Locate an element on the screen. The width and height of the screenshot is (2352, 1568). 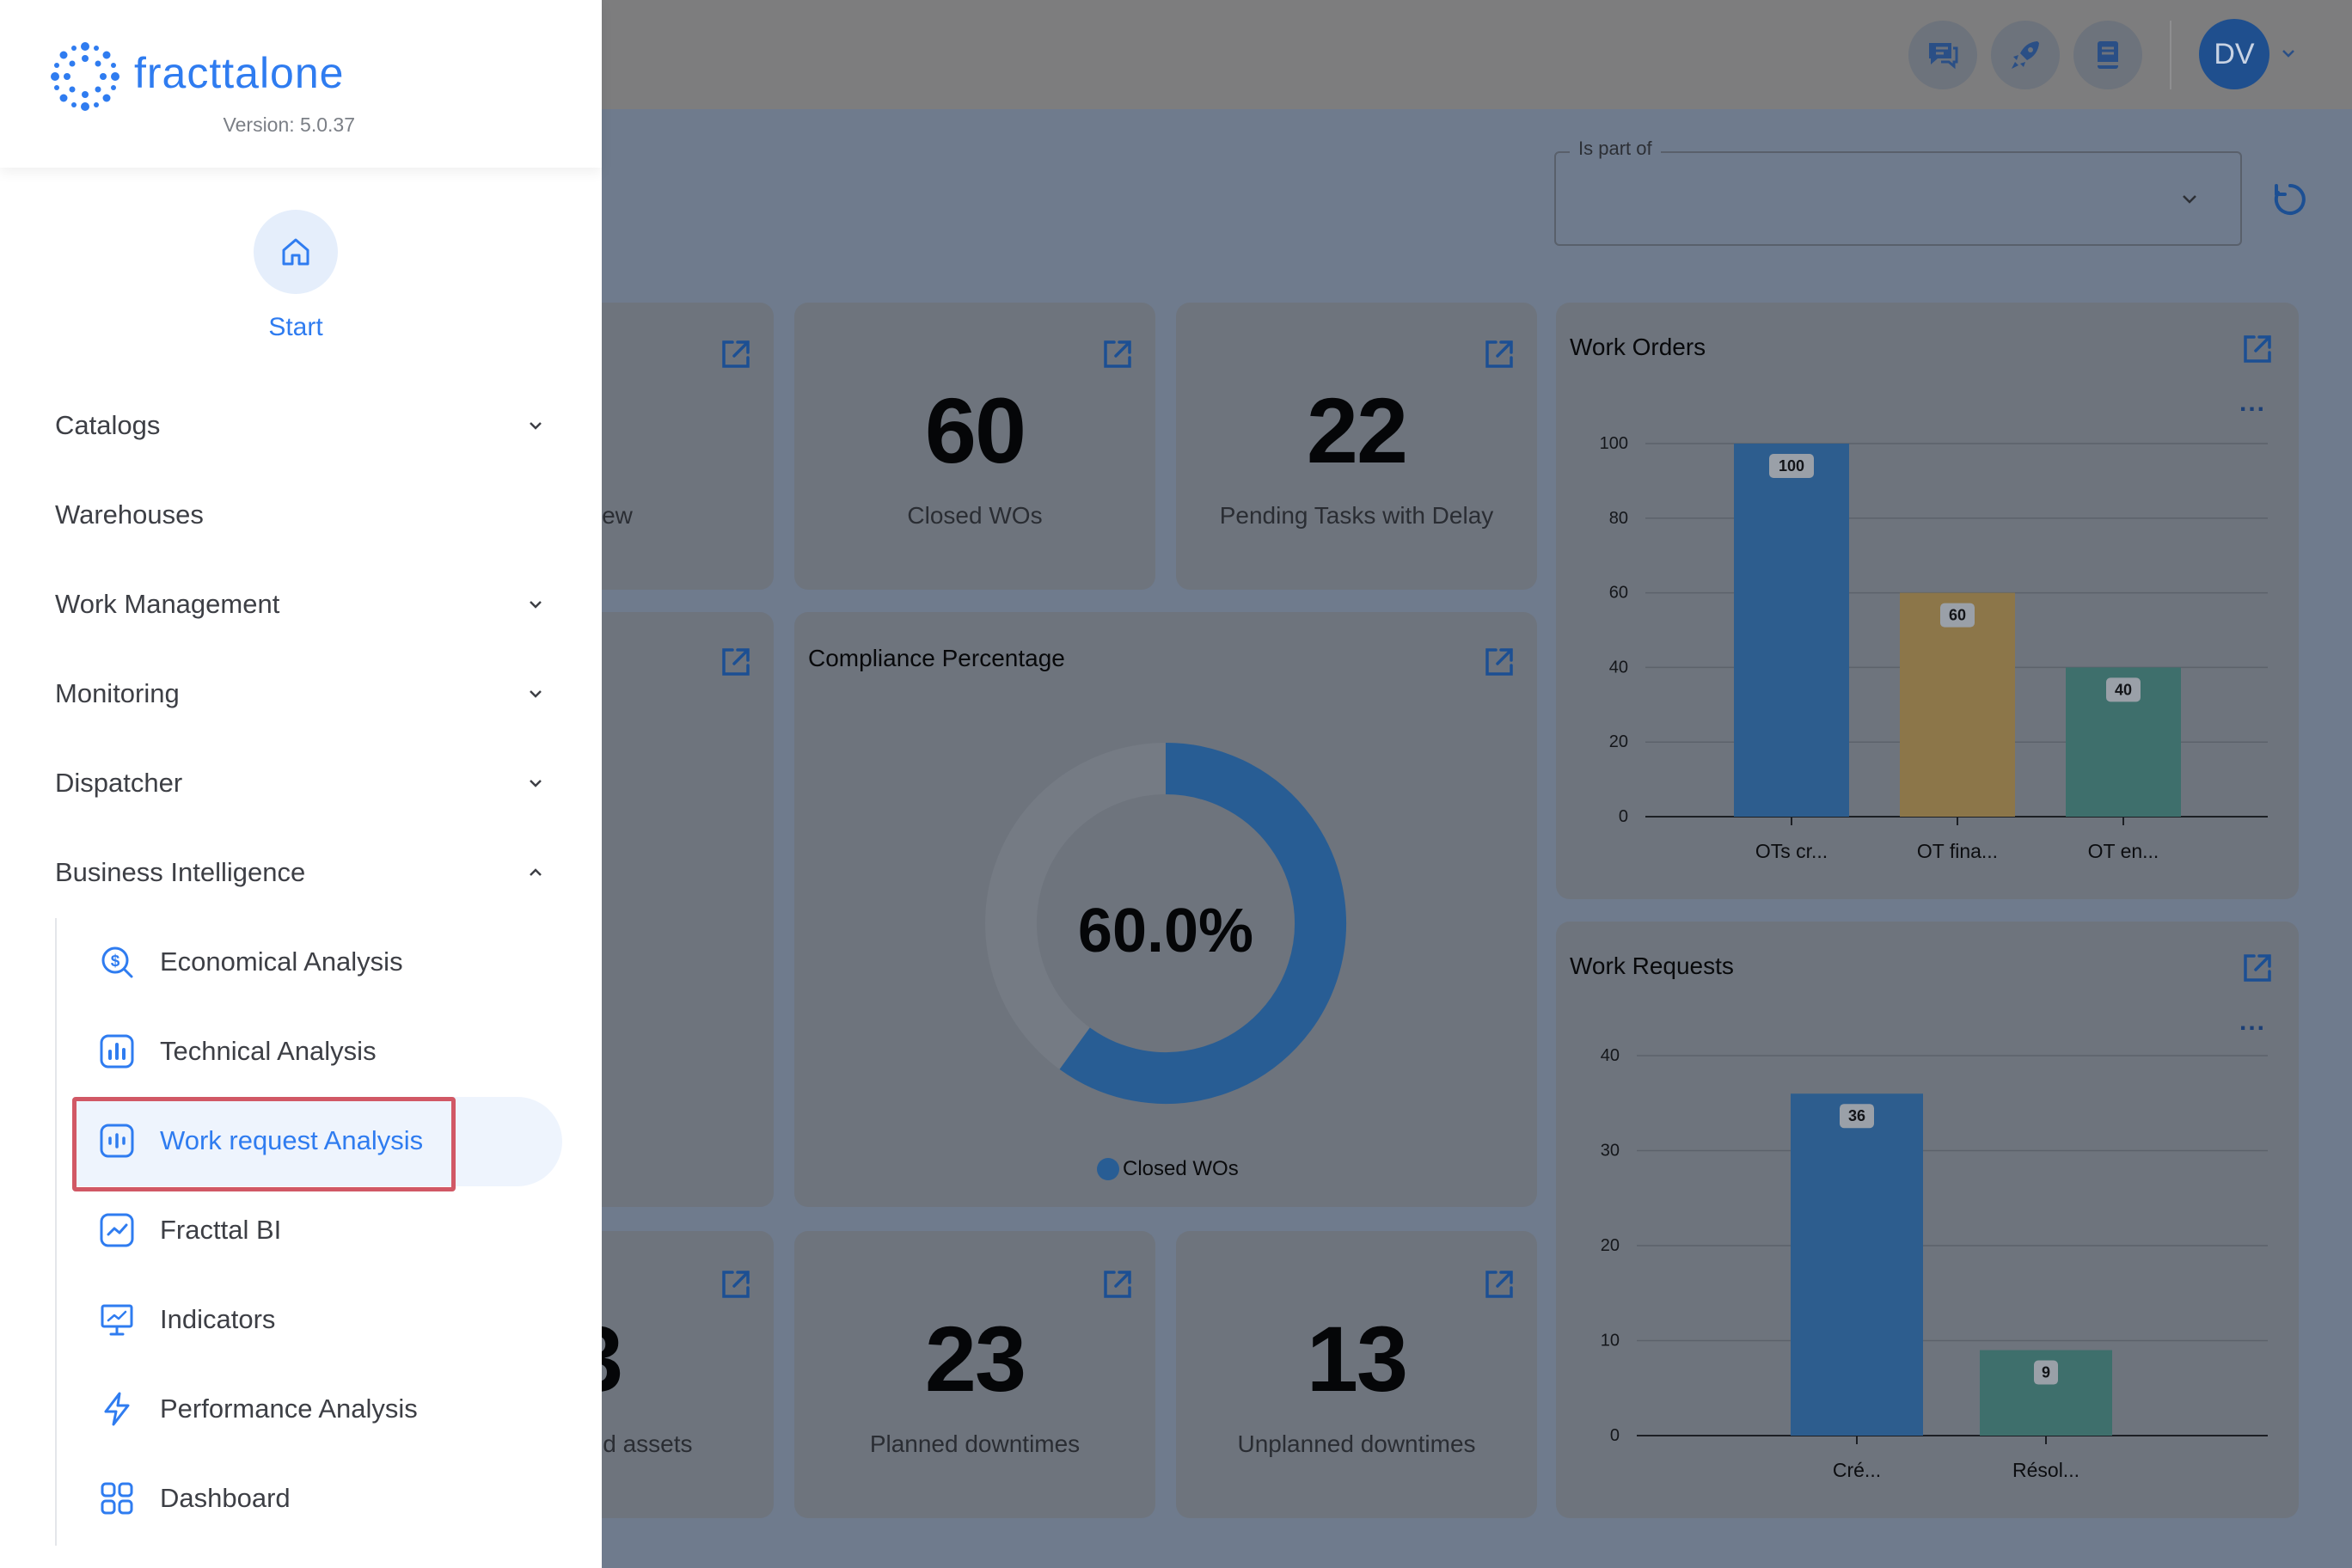
data-label: 36 is located at coordinates (1856, 1115).